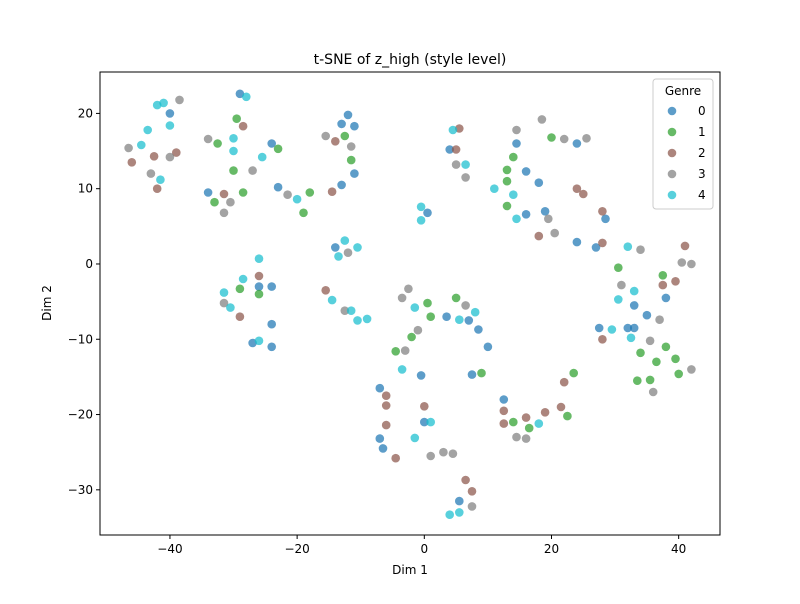 Image resolution: width=800 pixels, height=604 pixels. Describe the element at coordinates (169, 549) in the screenshot. I see `x-tick-label: −40` at that location.